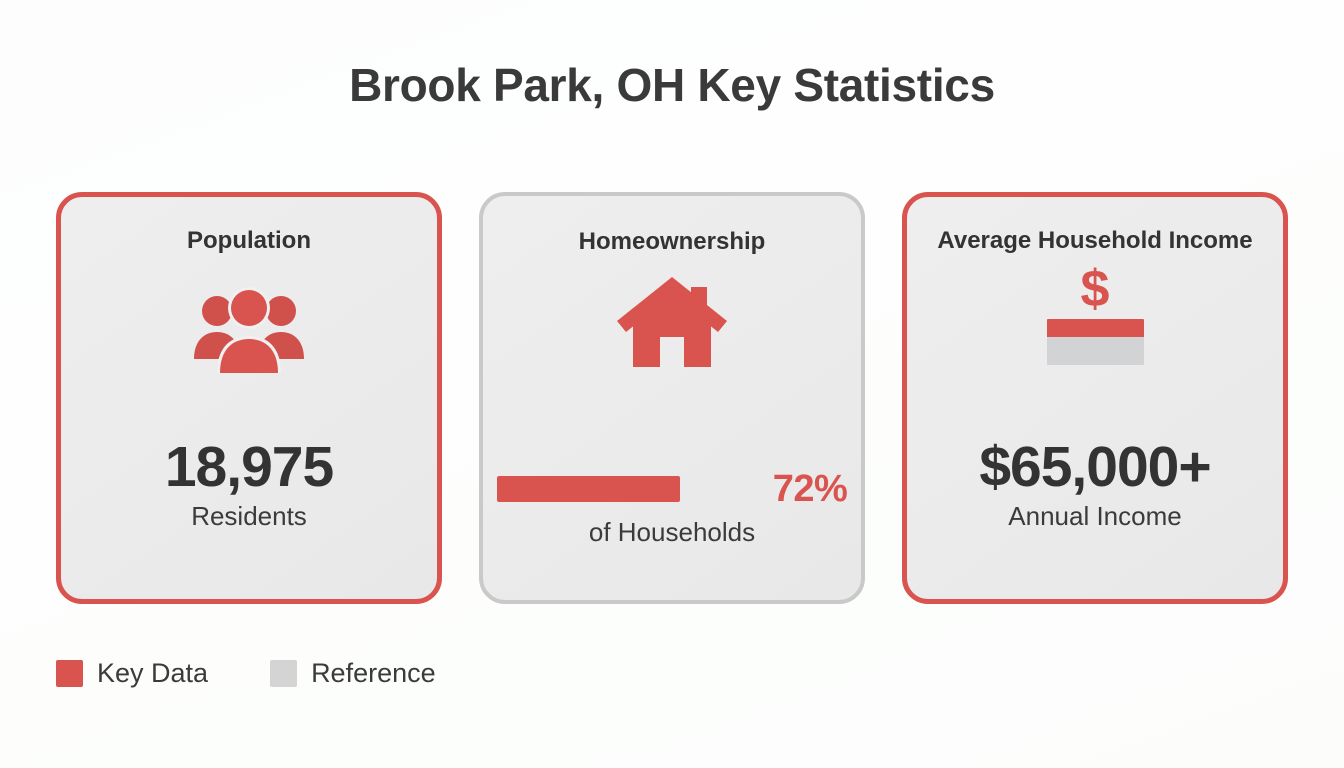 The image size is (1344, 768). Describe the element at coordinates (249, 330) in the screenshot. I see `people-group-icon` at that location.